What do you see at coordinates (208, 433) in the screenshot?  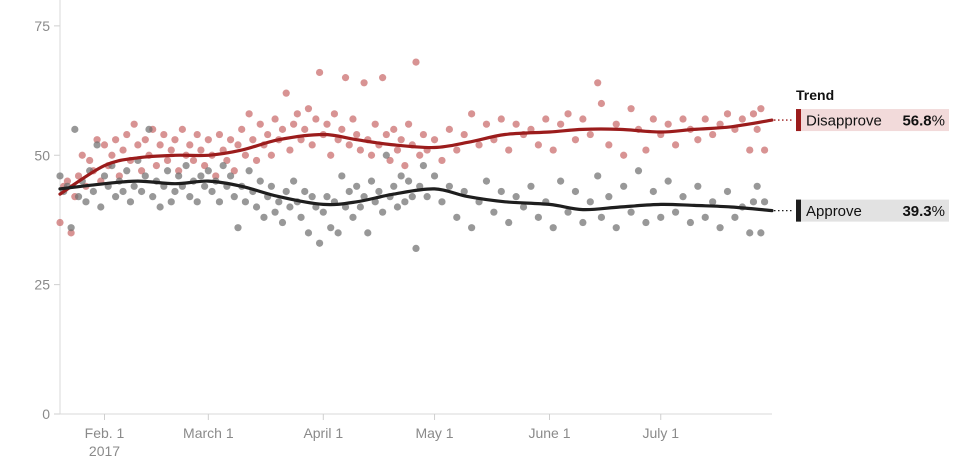 I see `x-tick-label-march-1: March 1` at bounding box center [208, 433].